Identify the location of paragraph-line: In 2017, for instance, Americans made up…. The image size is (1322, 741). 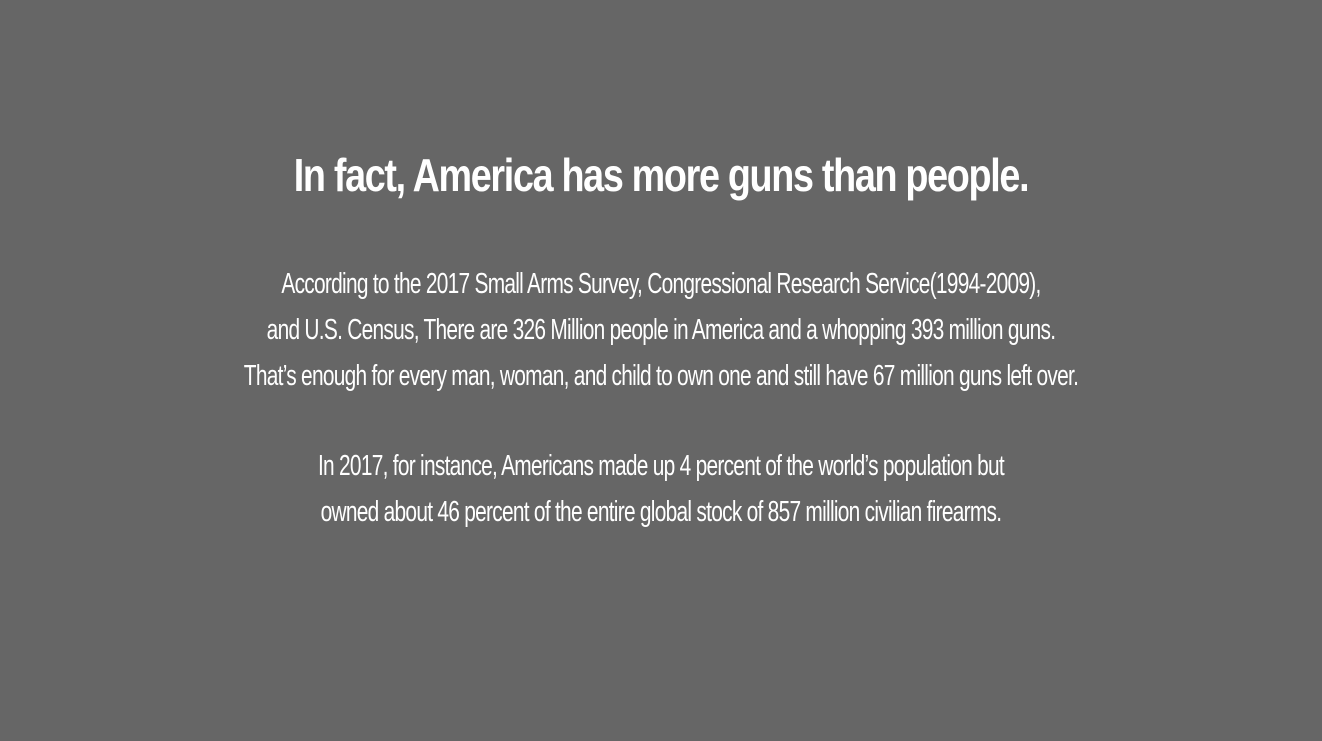
(661, 466).